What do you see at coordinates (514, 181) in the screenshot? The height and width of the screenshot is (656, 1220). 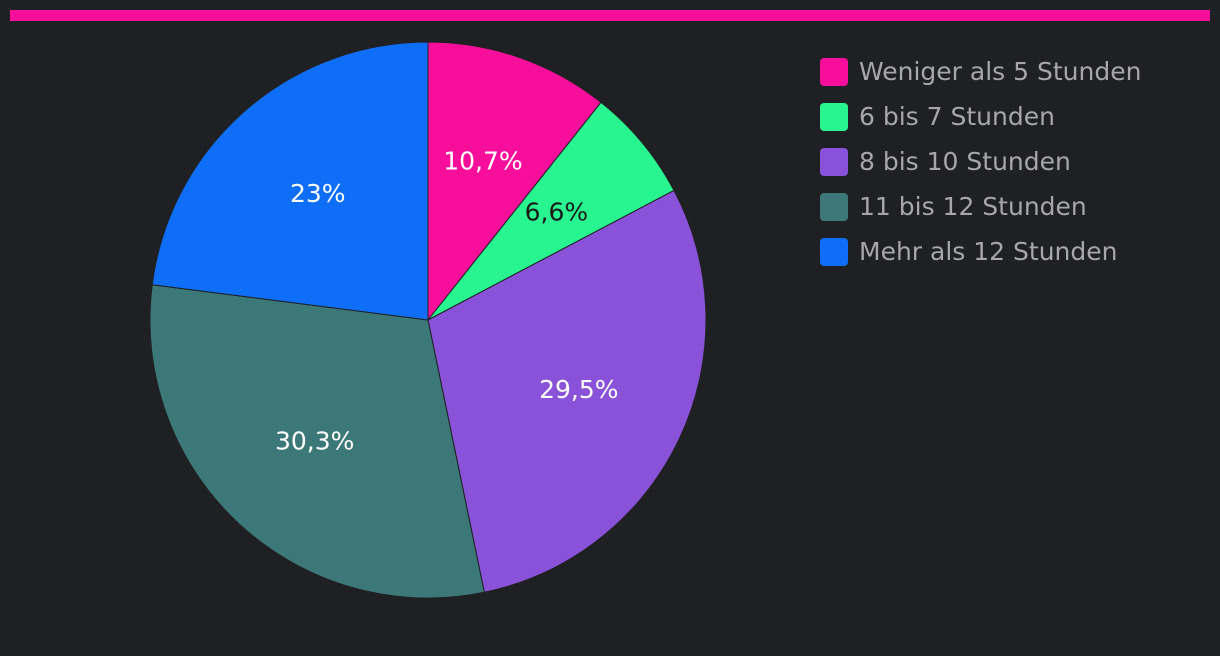 I see `pie-slice-weniger-als-5-stunden` at bounding box center [514, 181].